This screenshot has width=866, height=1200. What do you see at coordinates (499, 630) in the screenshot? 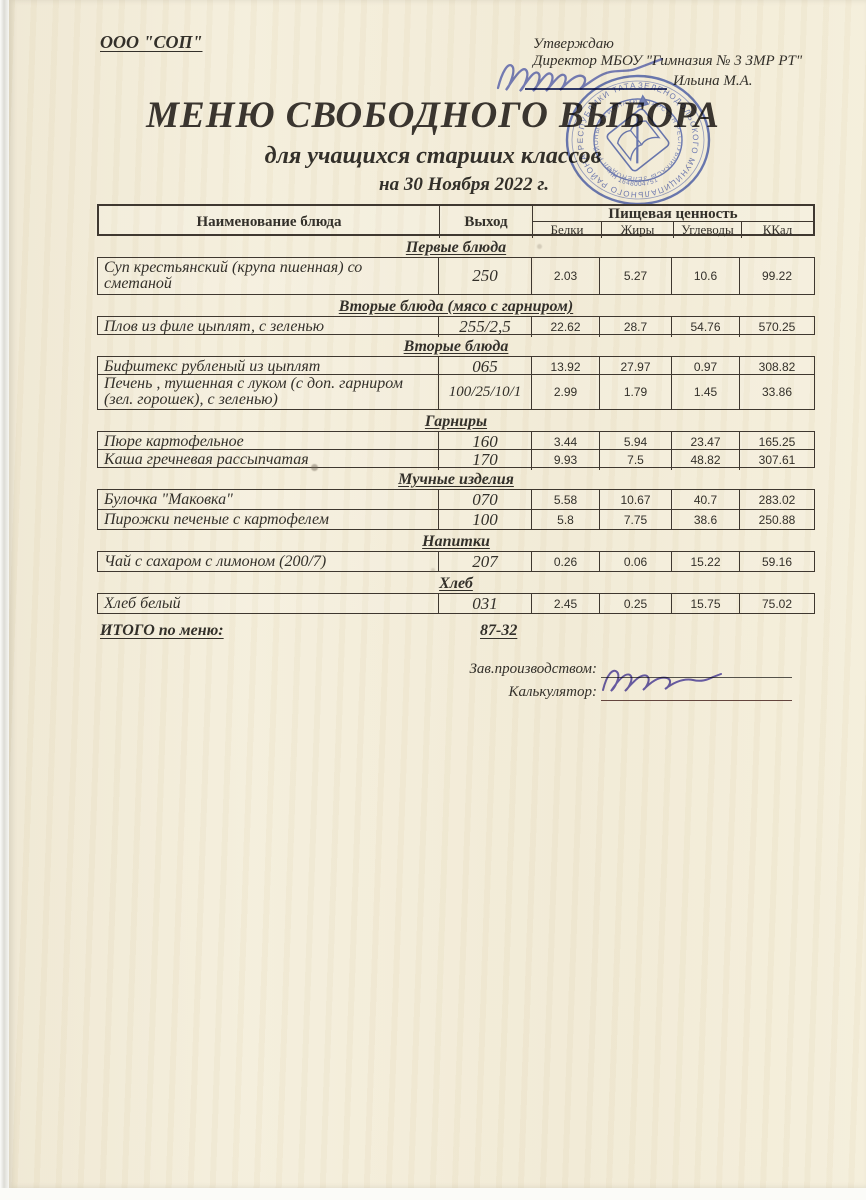
I see `totals-value: 87-32` at bounding box center [499, 630].